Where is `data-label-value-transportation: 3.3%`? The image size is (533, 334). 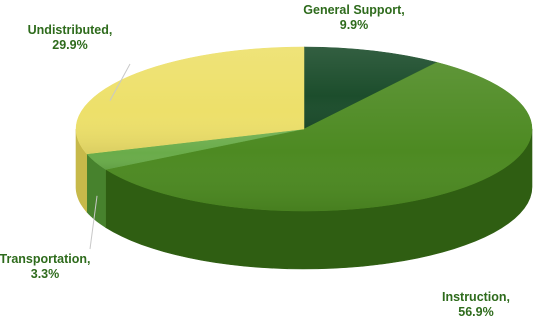 data-label-value-transportation: 3.3% is located at coordinates (45, 274).